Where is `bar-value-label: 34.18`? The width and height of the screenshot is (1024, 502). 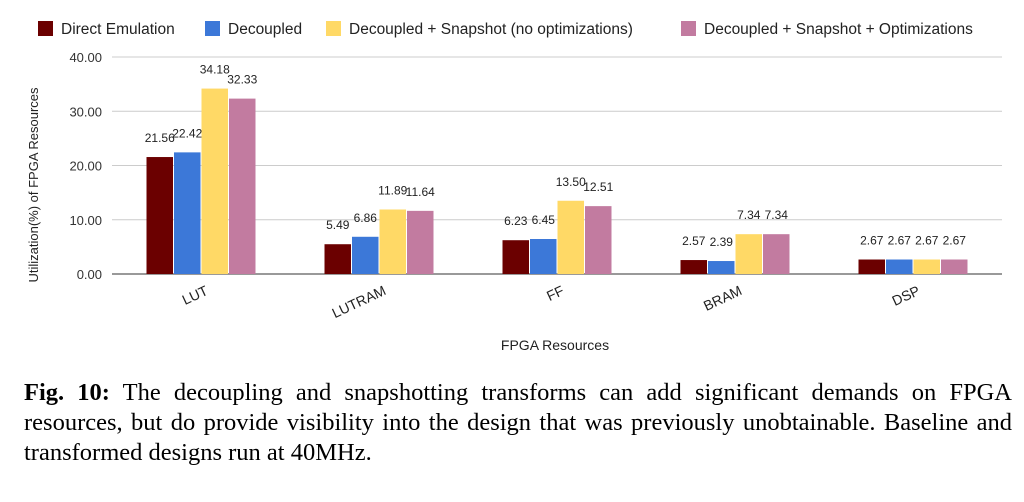 bar-value-label: 34.18 is located at coordinates (215, 70).